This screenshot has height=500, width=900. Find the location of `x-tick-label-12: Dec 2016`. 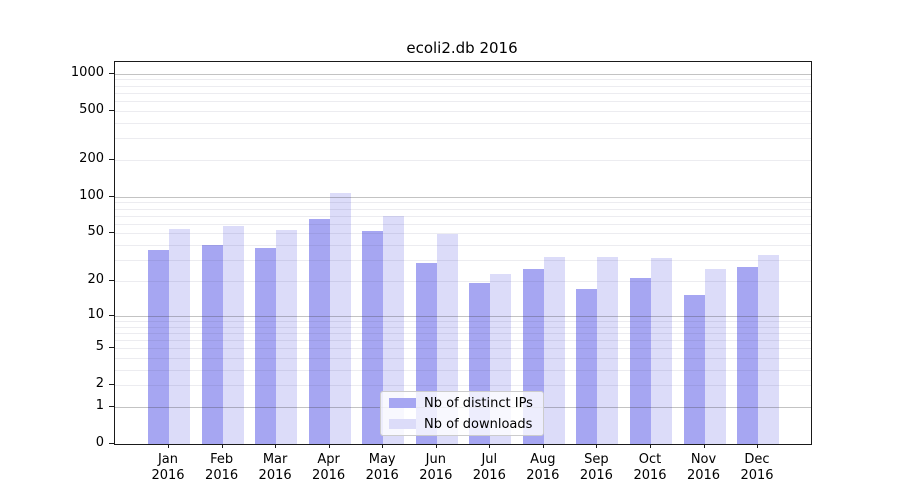

x-tick-label-12: Dec 2016 is located at coordinates (757, 467).